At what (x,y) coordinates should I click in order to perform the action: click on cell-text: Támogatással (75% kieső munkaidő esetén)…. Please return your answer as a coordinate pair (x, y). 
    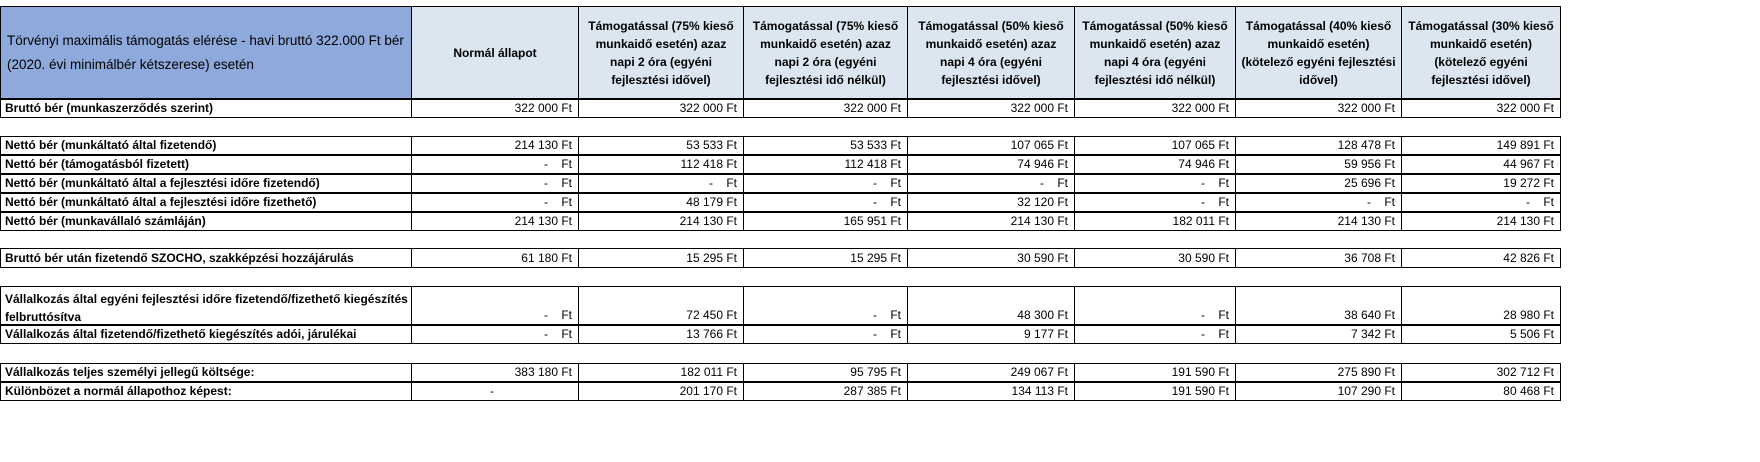
    Looking at the image, I should click on (661, 52).